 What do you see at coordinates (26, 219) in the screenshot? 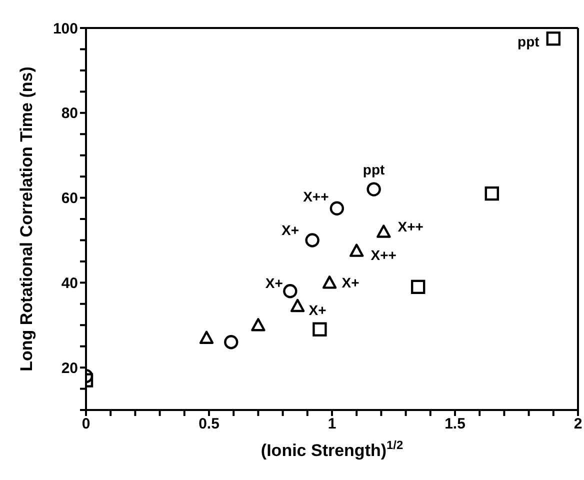
I see `y-axis-title: Long Rotational Correlation Time (ns)` at bounding box center [26, 219].